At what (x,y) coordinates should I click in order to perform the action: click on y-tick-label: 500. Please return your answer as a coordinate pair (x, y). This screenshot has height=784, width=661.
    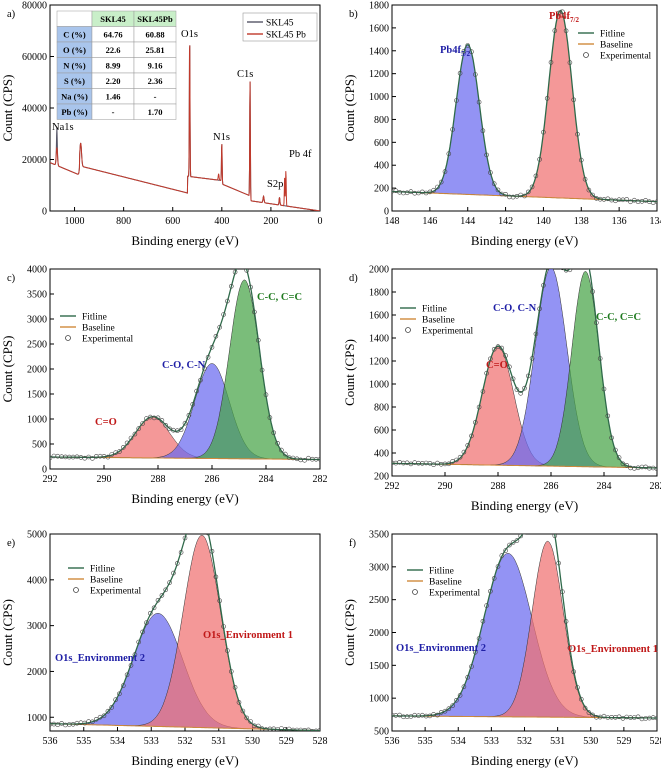
    Looking at the image, I should click on (381, 732).